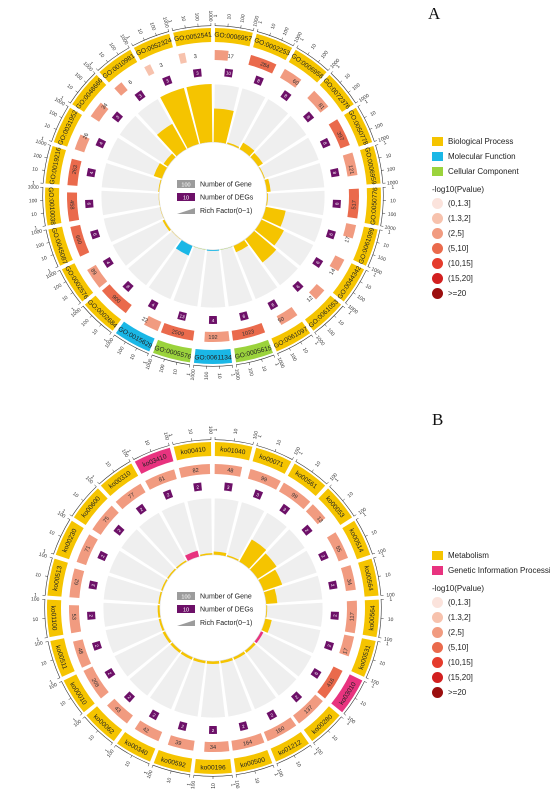  I want to click on legend-item-mf: Molecular Function, so click(475, 156).